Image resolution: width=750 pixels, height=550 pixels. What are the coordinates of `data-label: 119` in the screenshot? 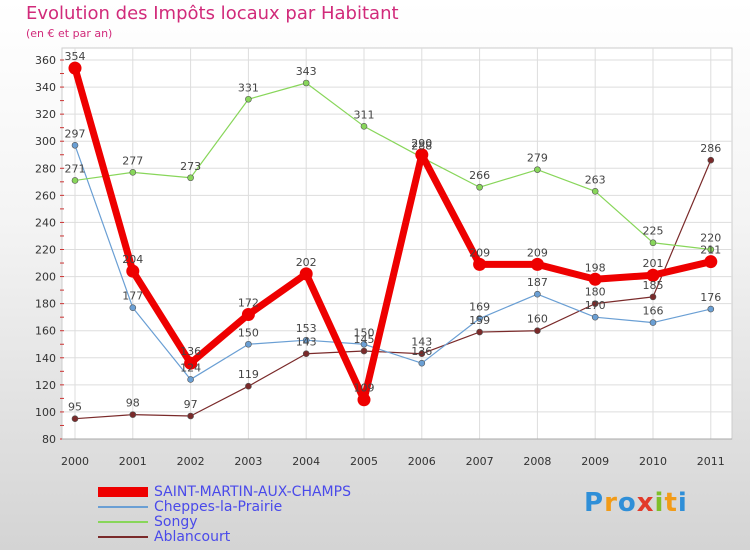 It's located at (248, 374).